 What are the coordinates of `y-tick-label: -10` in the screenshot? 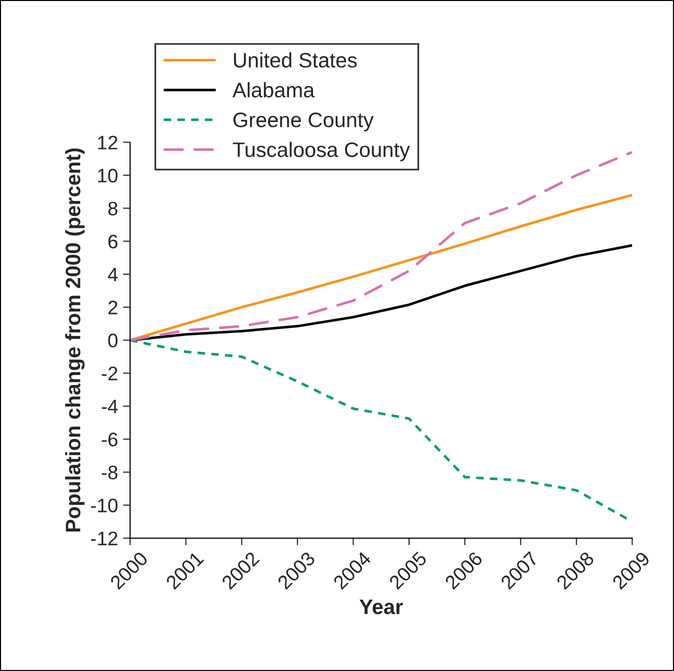 It's located at (104, 505).